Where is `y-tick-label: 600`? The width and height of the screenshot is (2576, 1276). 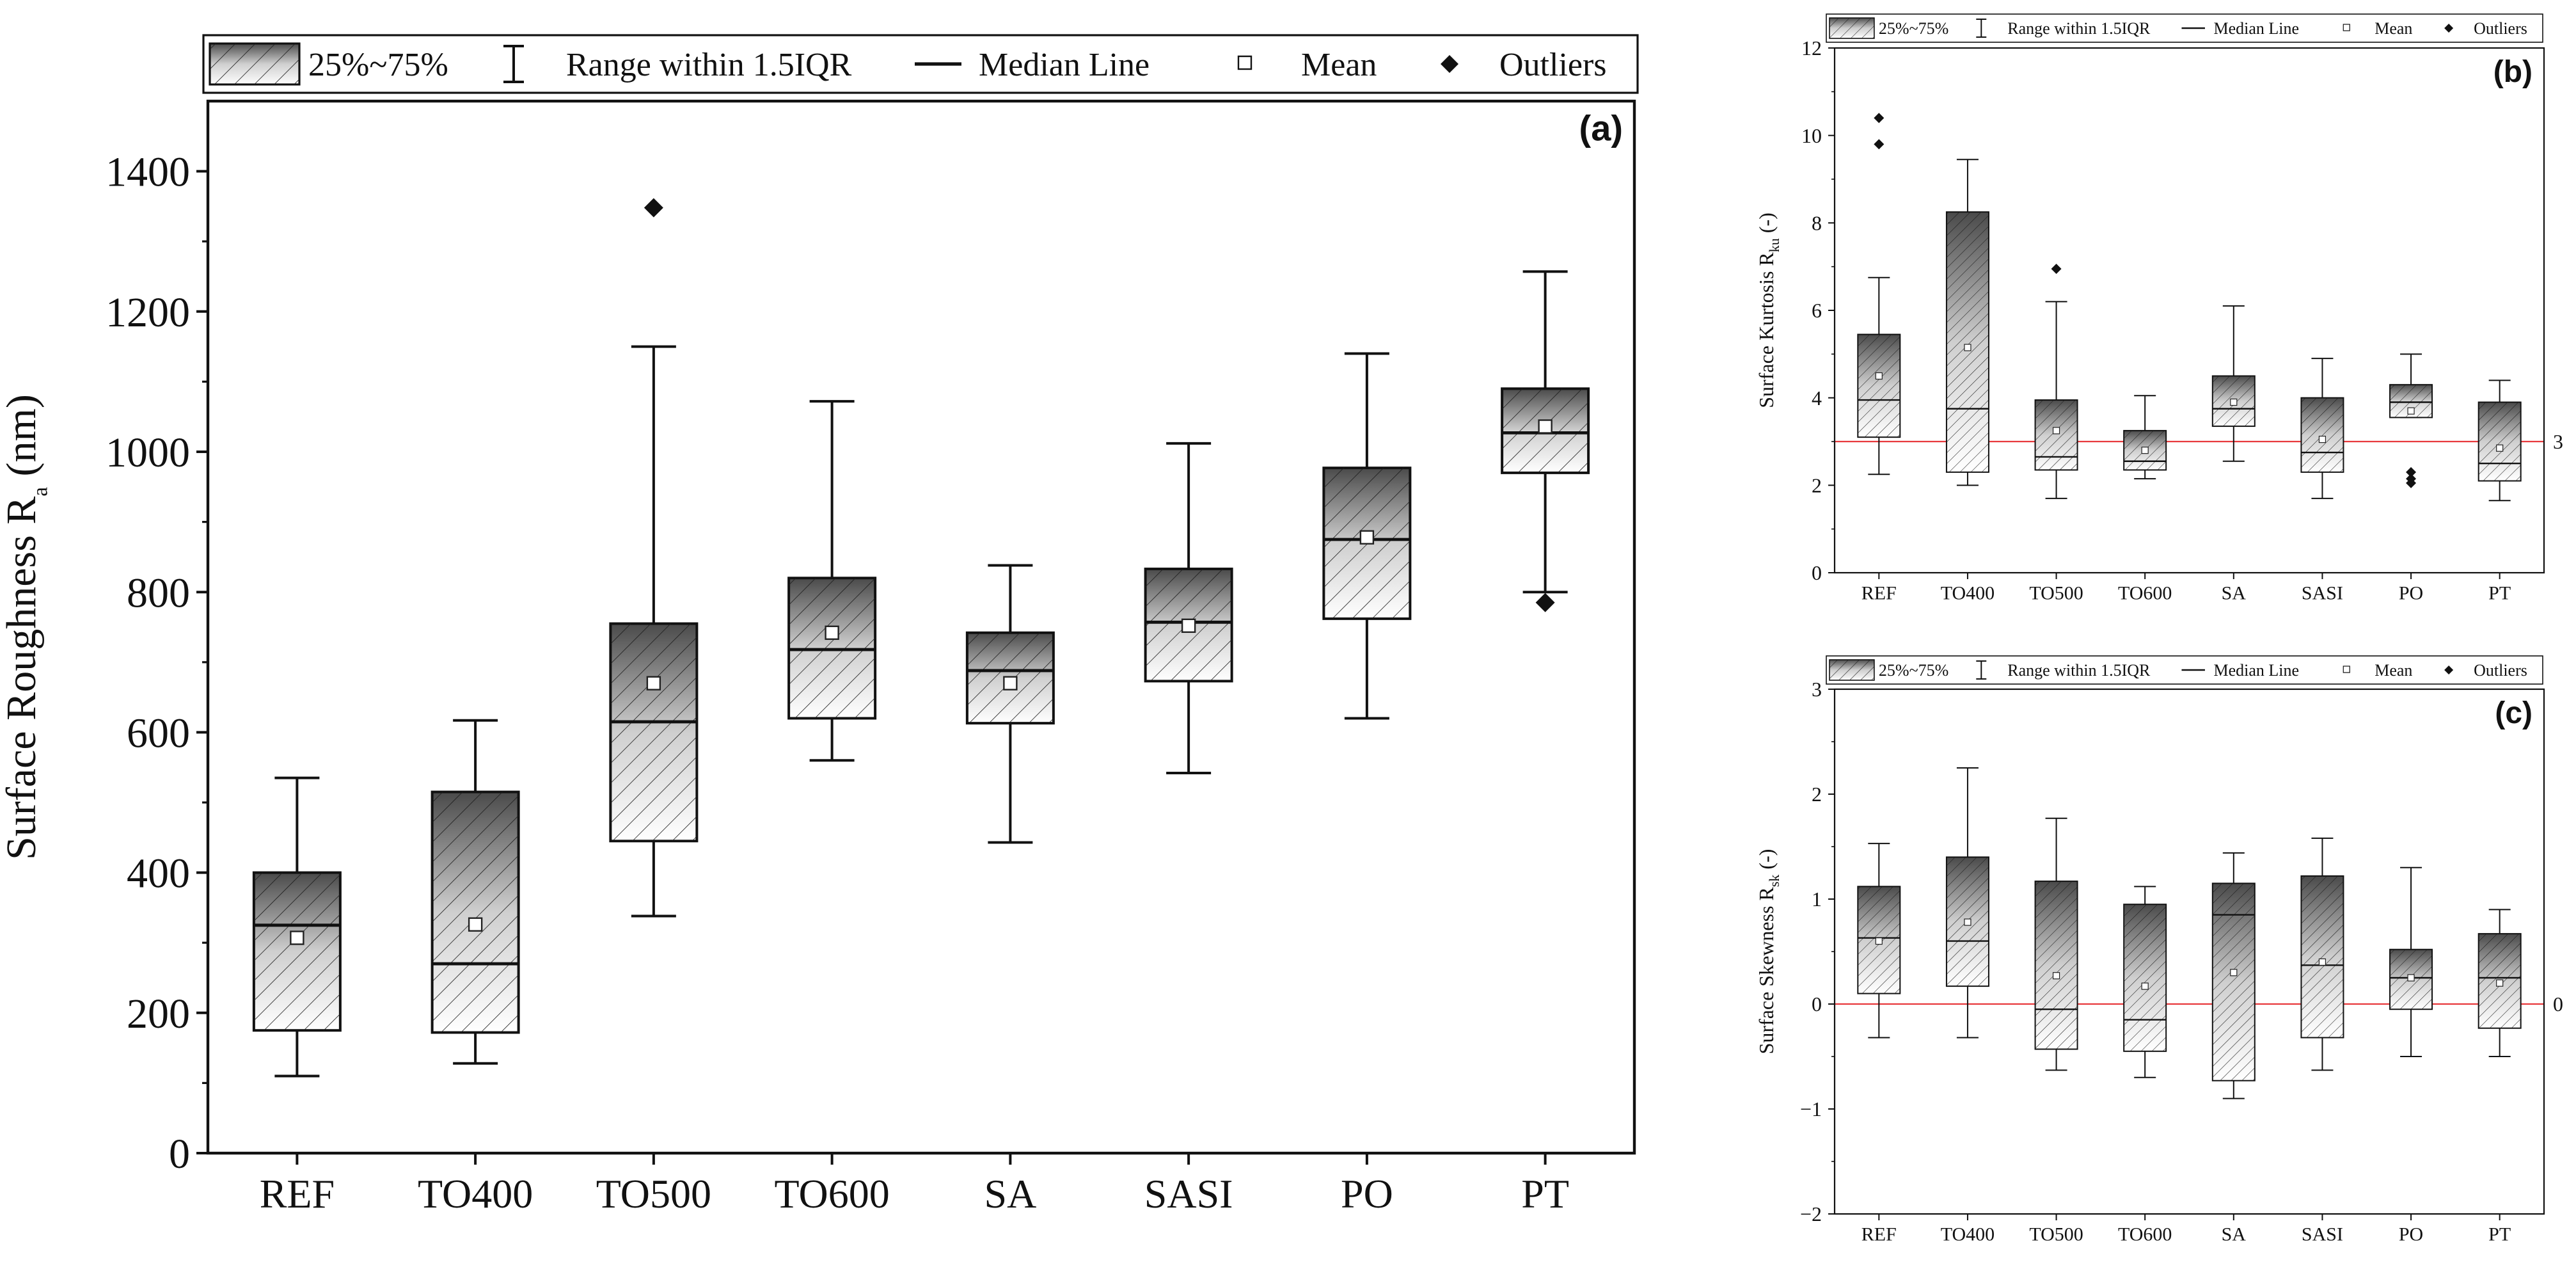 y-tick-label: 600 is located at coordinates (158, 734).